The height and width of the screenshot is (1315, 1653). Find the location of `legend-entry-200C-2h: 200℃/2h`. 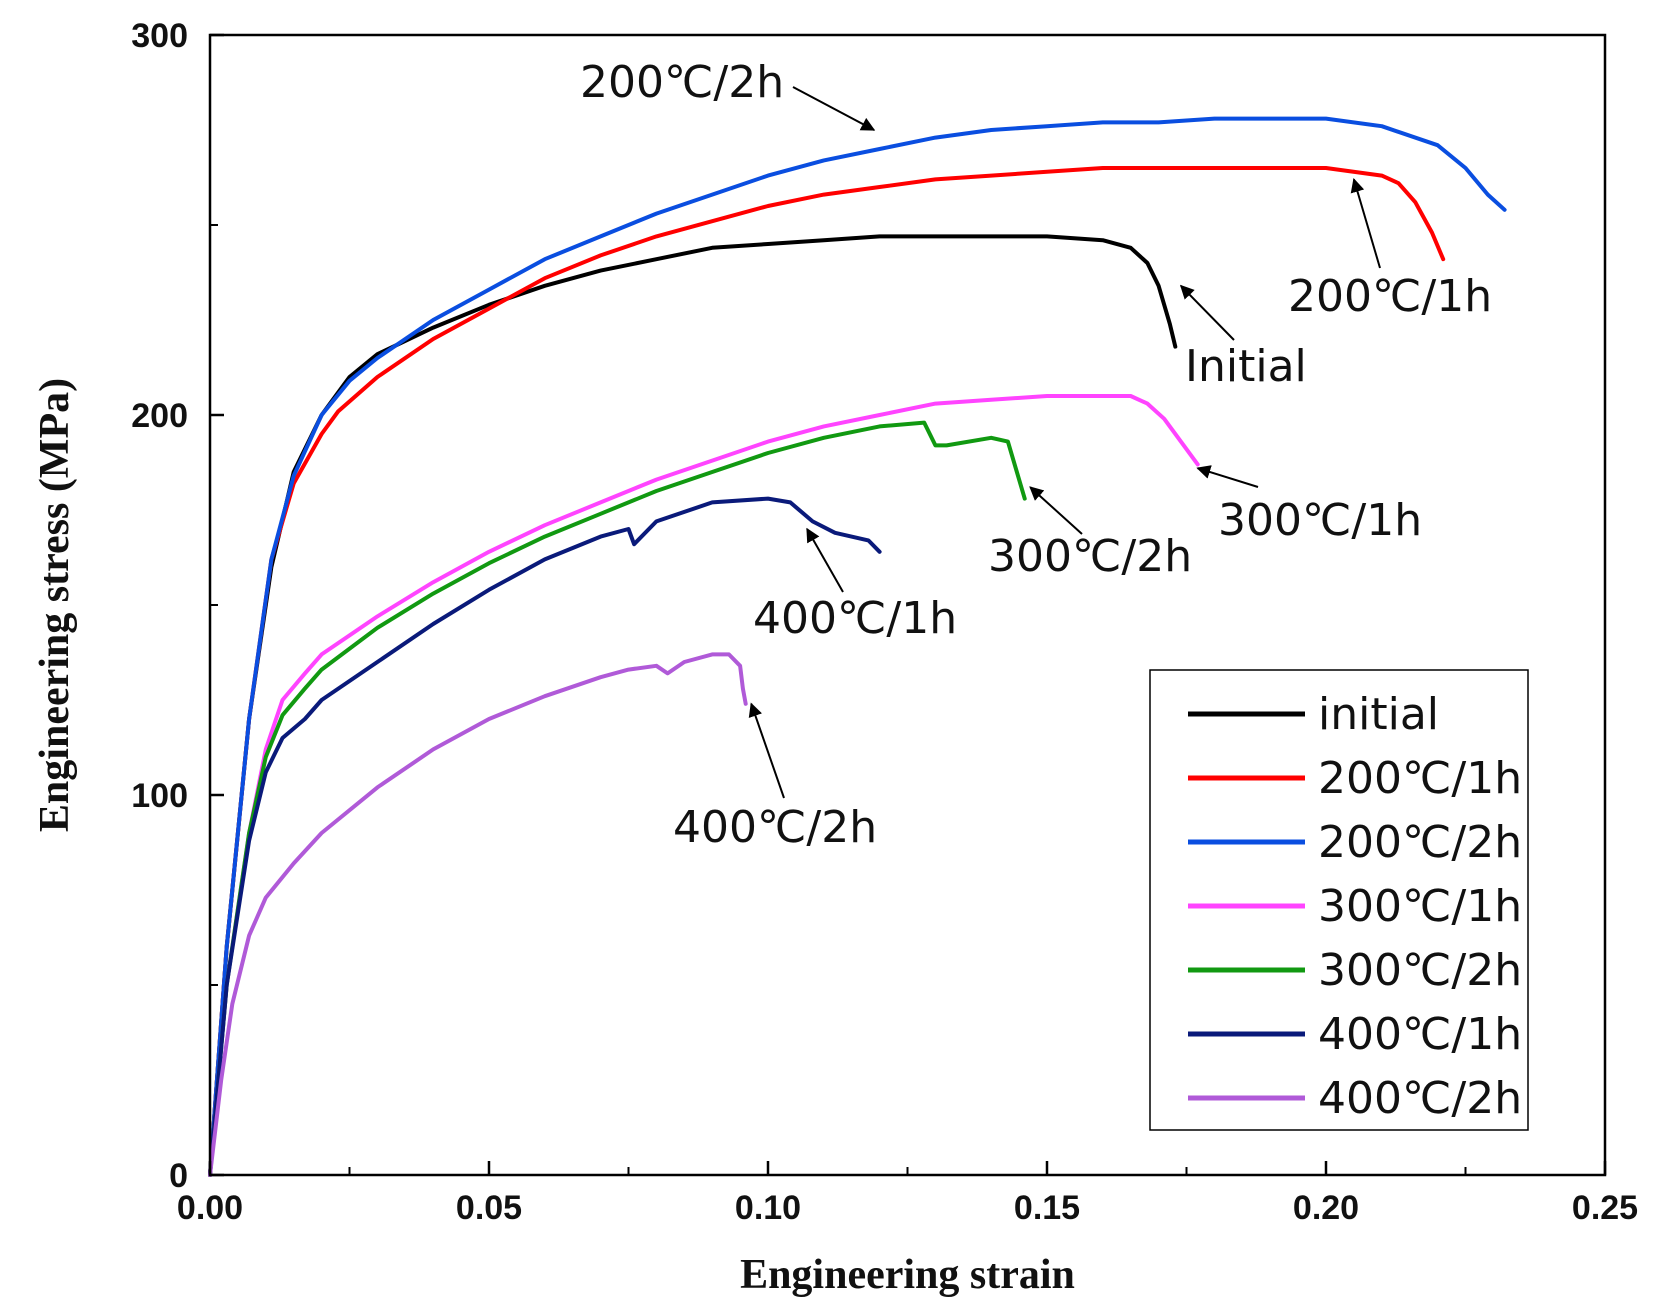

legend-entry-200C-2h: 200℃/2h is located at coordinates (1355, 842).